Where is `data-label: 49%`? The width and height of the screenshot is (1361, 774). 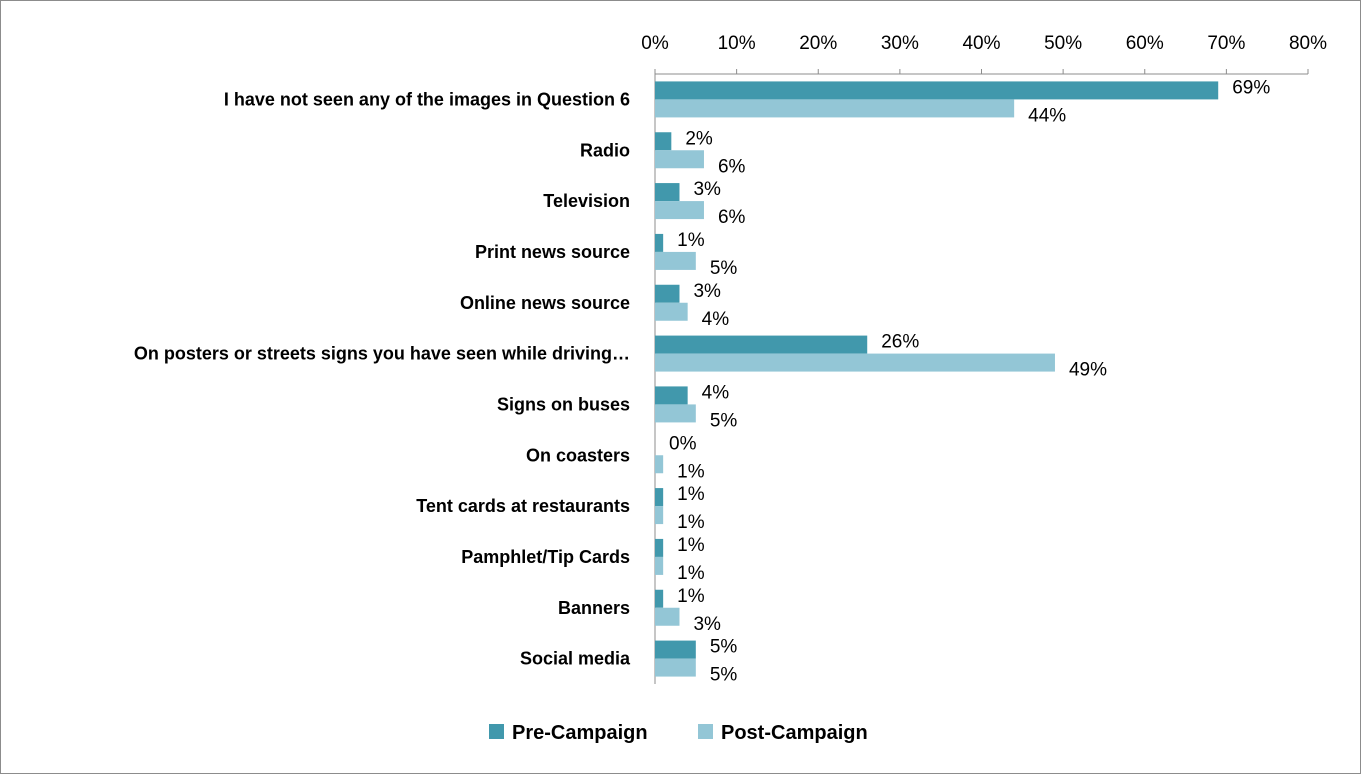
data-label: 49% is located at coordinates (1088, 370).